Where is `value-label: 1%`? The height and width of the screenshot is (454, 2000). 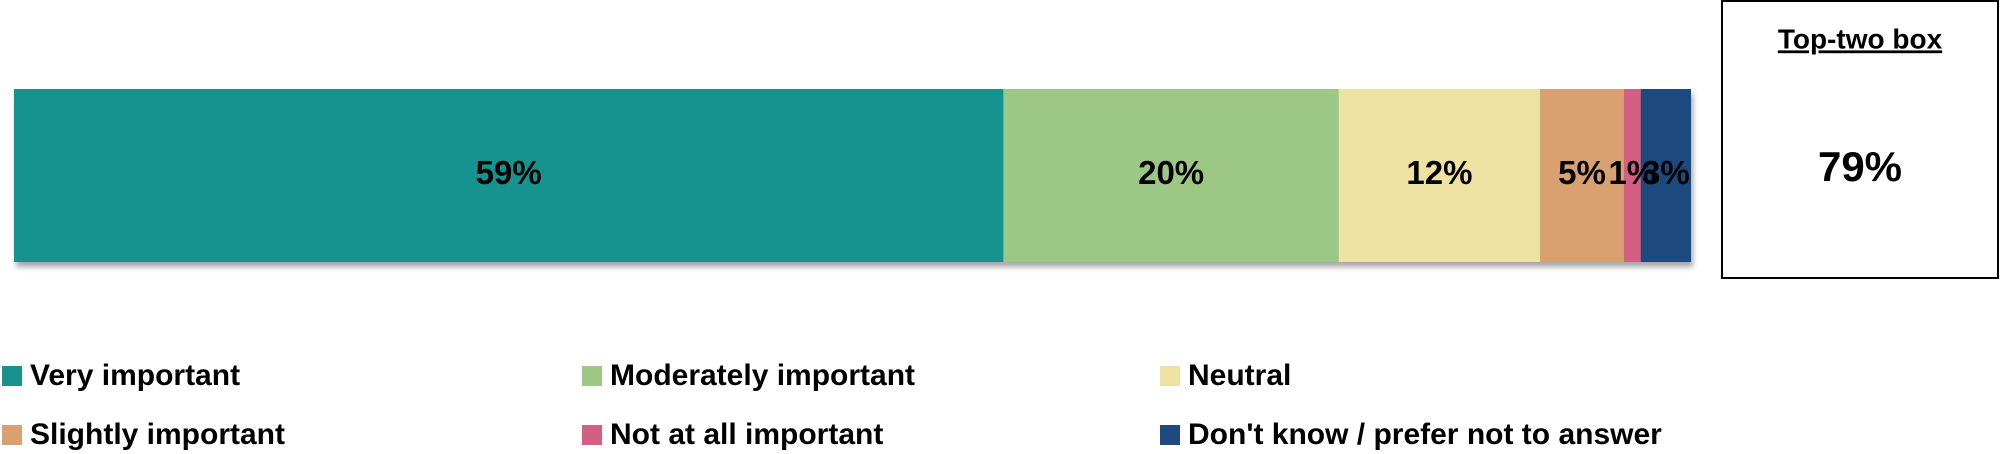 value-label: 1% is located at coordinates (1632, 172).